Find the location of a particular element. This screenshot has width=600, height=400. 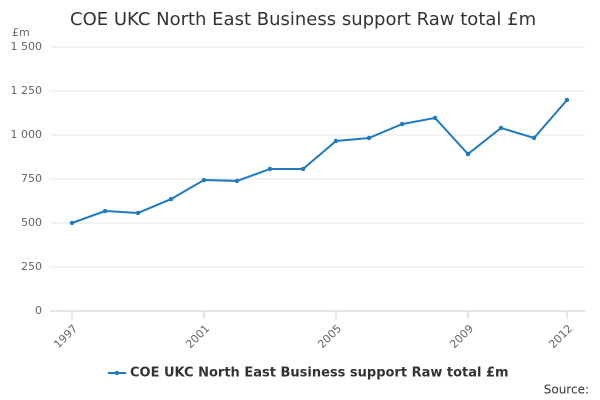

y-tick-label: 250 is located at coordinates (31, 266).